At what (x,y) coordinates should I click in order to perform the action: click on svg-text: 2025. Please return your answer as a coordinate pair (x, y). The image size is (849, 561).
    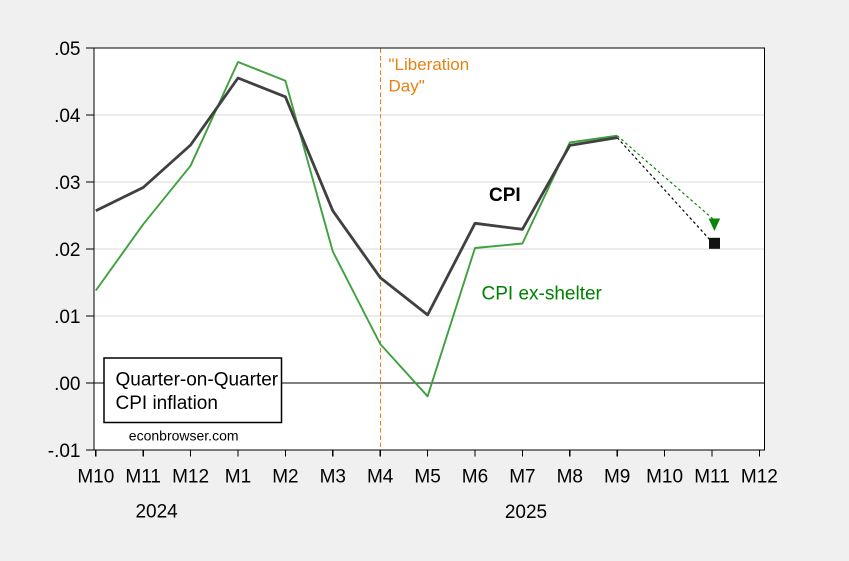
    Looking at the image, I should click on (526, 512).